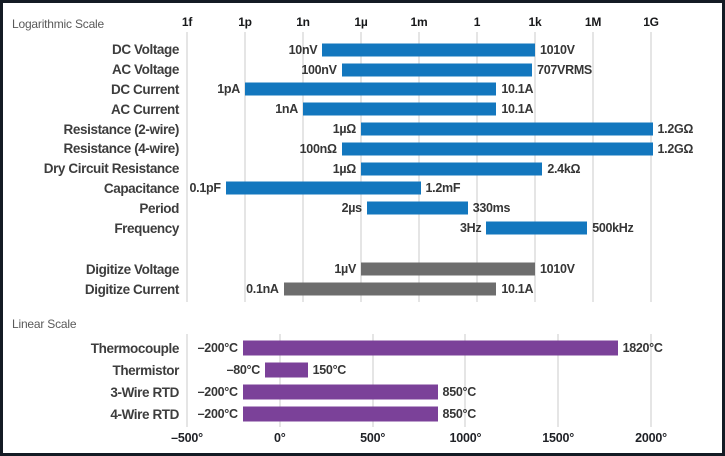  I want to click on bar-track: 100nΩ 1.2GΩ, so click(440, 149).